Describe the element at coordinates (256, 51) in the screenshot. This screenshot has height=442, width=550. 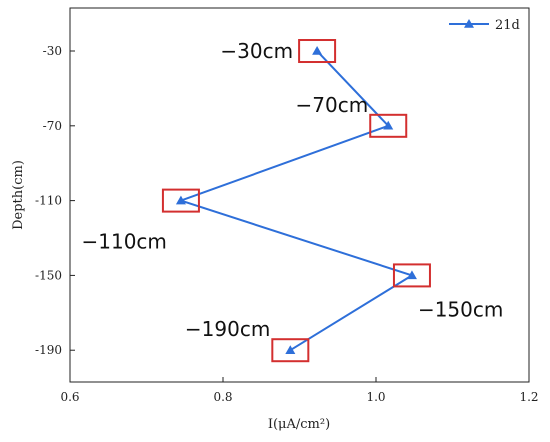
I see `depth-annotation: −30cm` at that location.